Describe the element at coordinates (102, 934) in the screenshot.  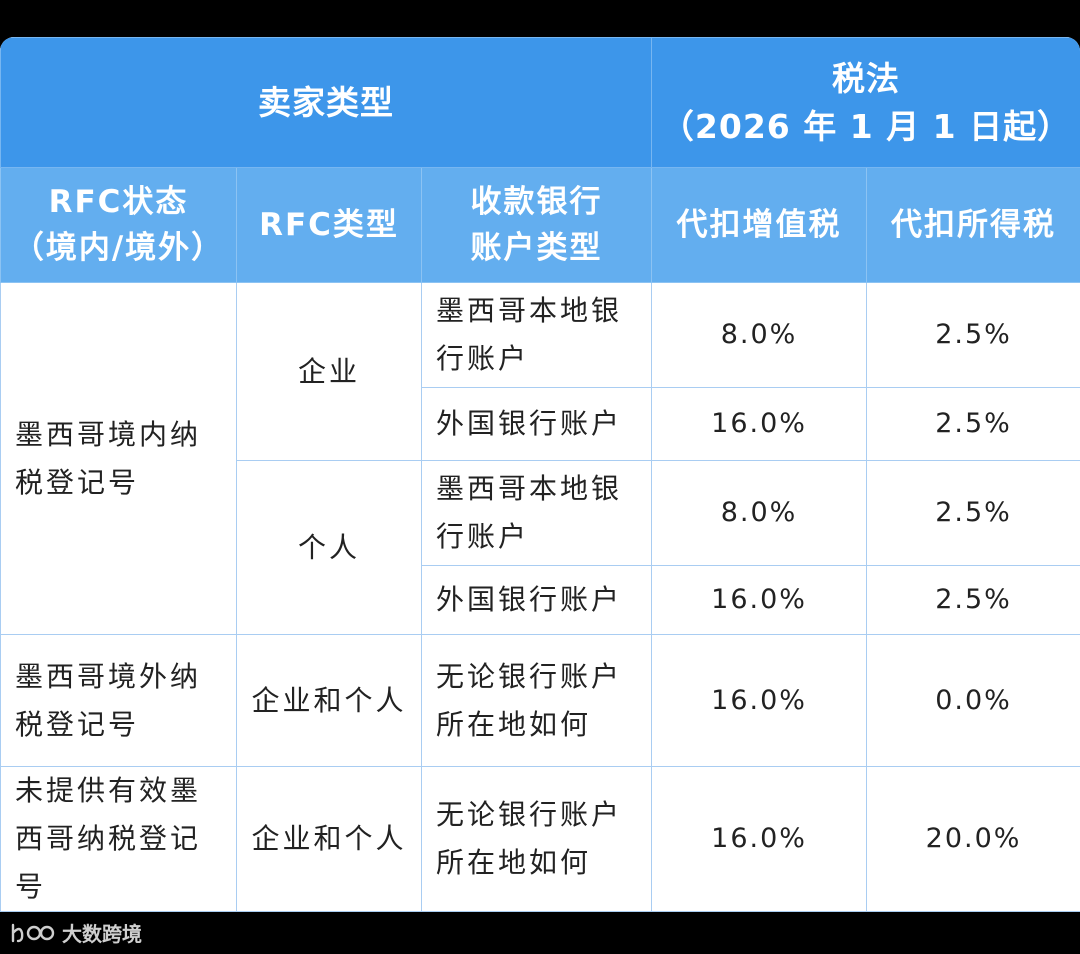
I see `watermark-text: 大数跨境` at that location.